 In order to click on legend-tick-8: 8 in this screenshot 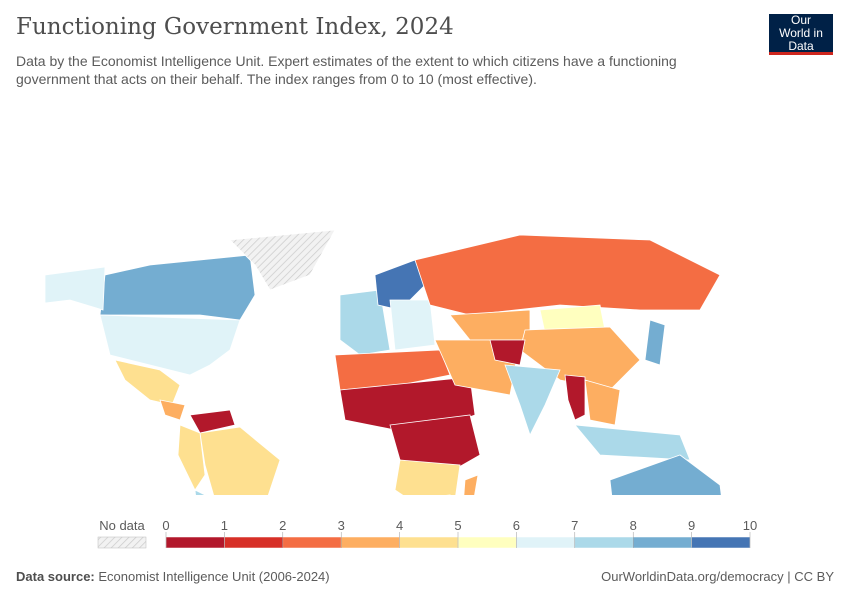, I will do `click(633, 525)`.